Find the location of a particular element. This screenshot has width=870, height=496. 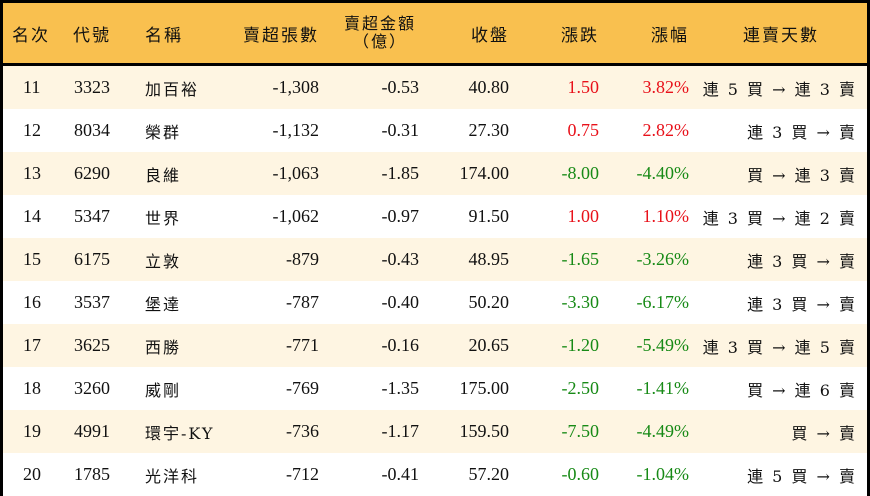

net-sell-amount-cell: -1.17 is located at coordinates (400, 431).